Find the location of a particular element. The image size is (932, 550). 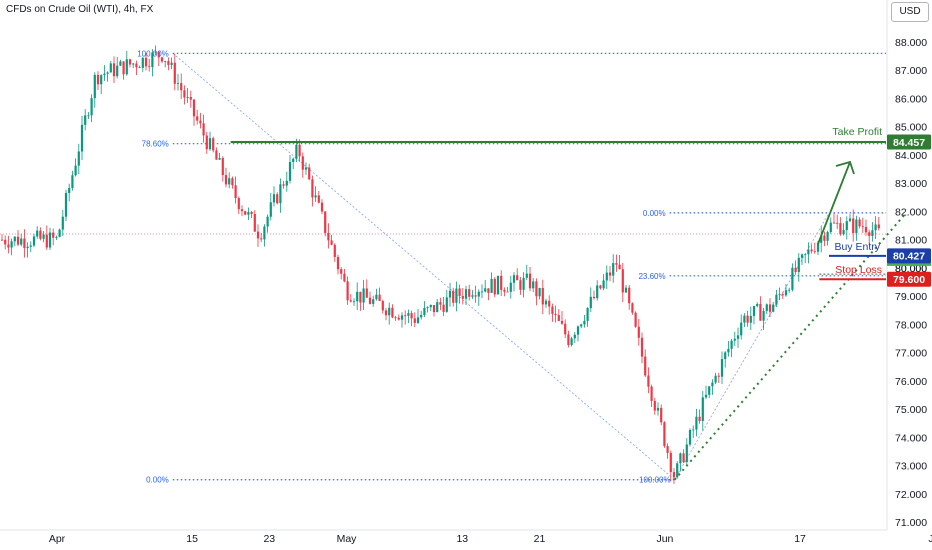

stop-loss-badge-text: 79.600 is located at coordinates (909, 280).